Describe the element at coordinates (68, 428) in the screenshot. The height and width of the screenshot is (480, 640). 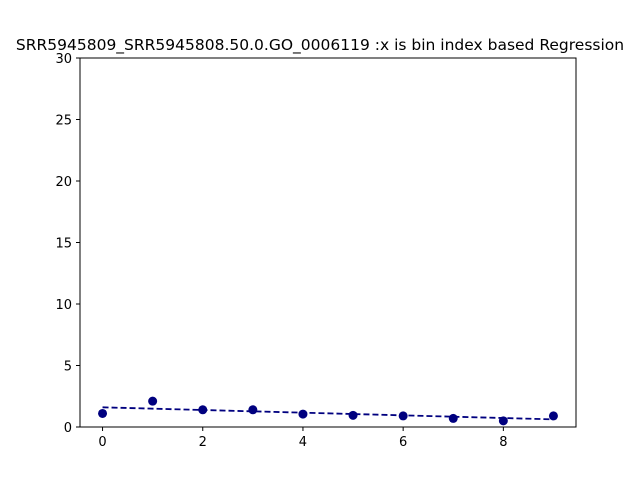
I see `y-tick-label: 0` at that location.